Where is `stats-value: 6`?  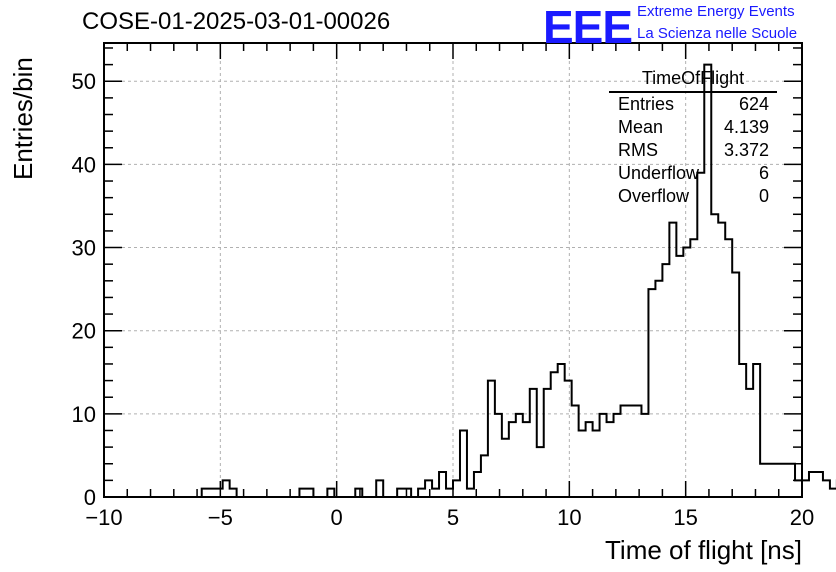
stats-value: 6 is located at coordinates (763, 173).